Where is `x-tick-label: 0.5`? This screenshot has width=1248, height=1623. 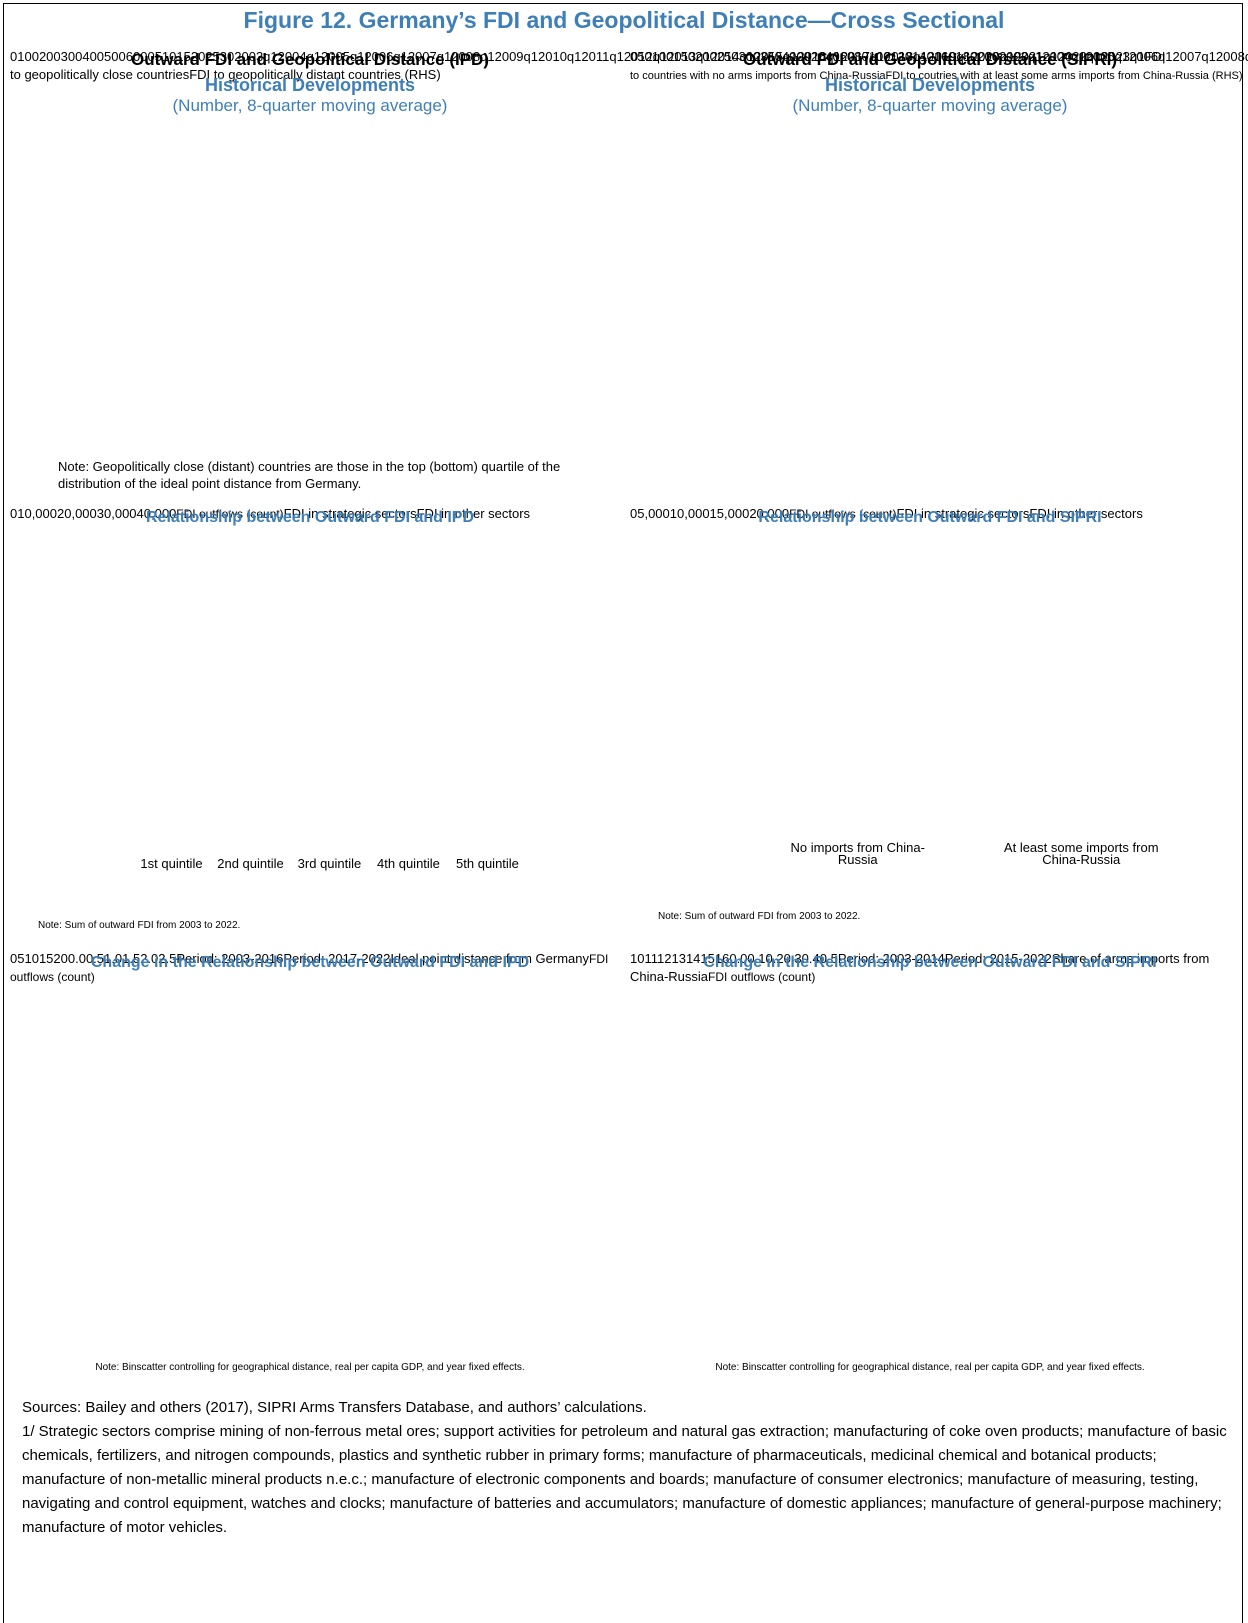 x-tick-label: 0.5 is located at coordinates (95, 958).